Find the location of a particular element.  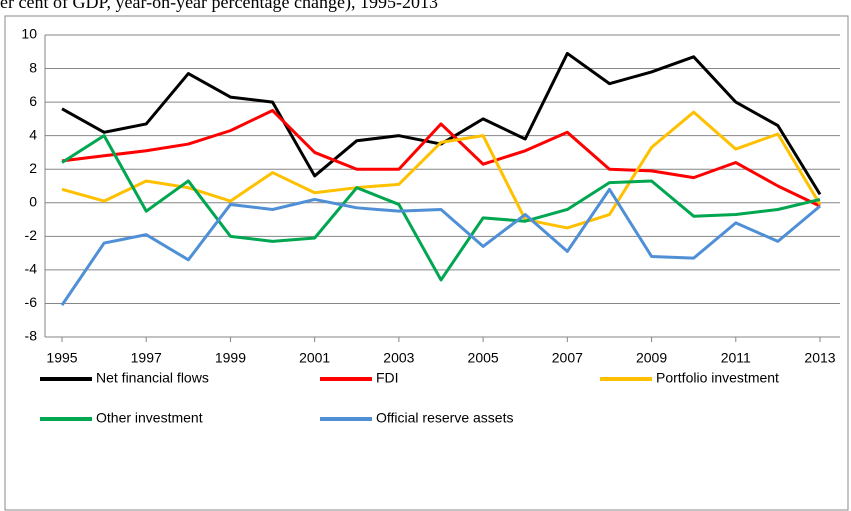

legend-label: Other investment is located at coordinates (149, 418).